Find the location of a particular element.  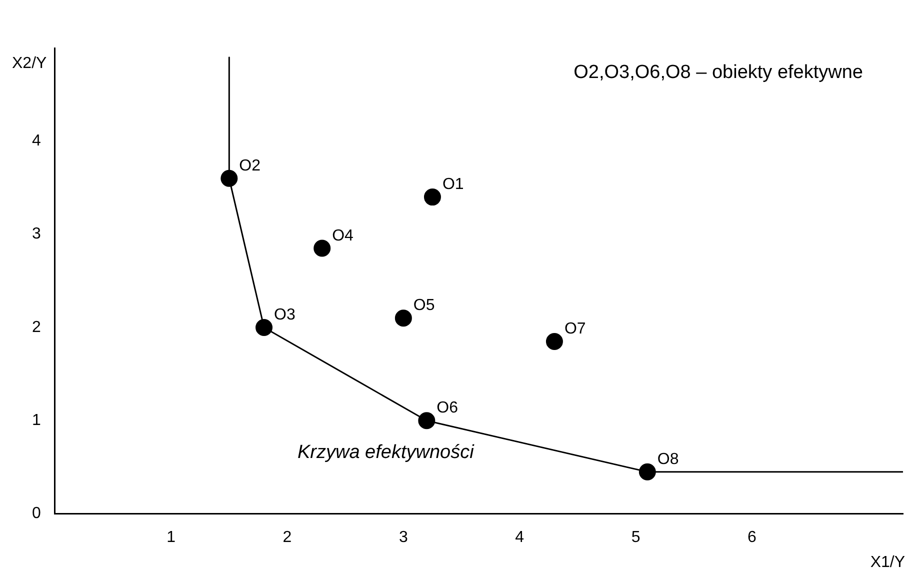

x-tick-label: 6 is located at coordinates (752, 537).